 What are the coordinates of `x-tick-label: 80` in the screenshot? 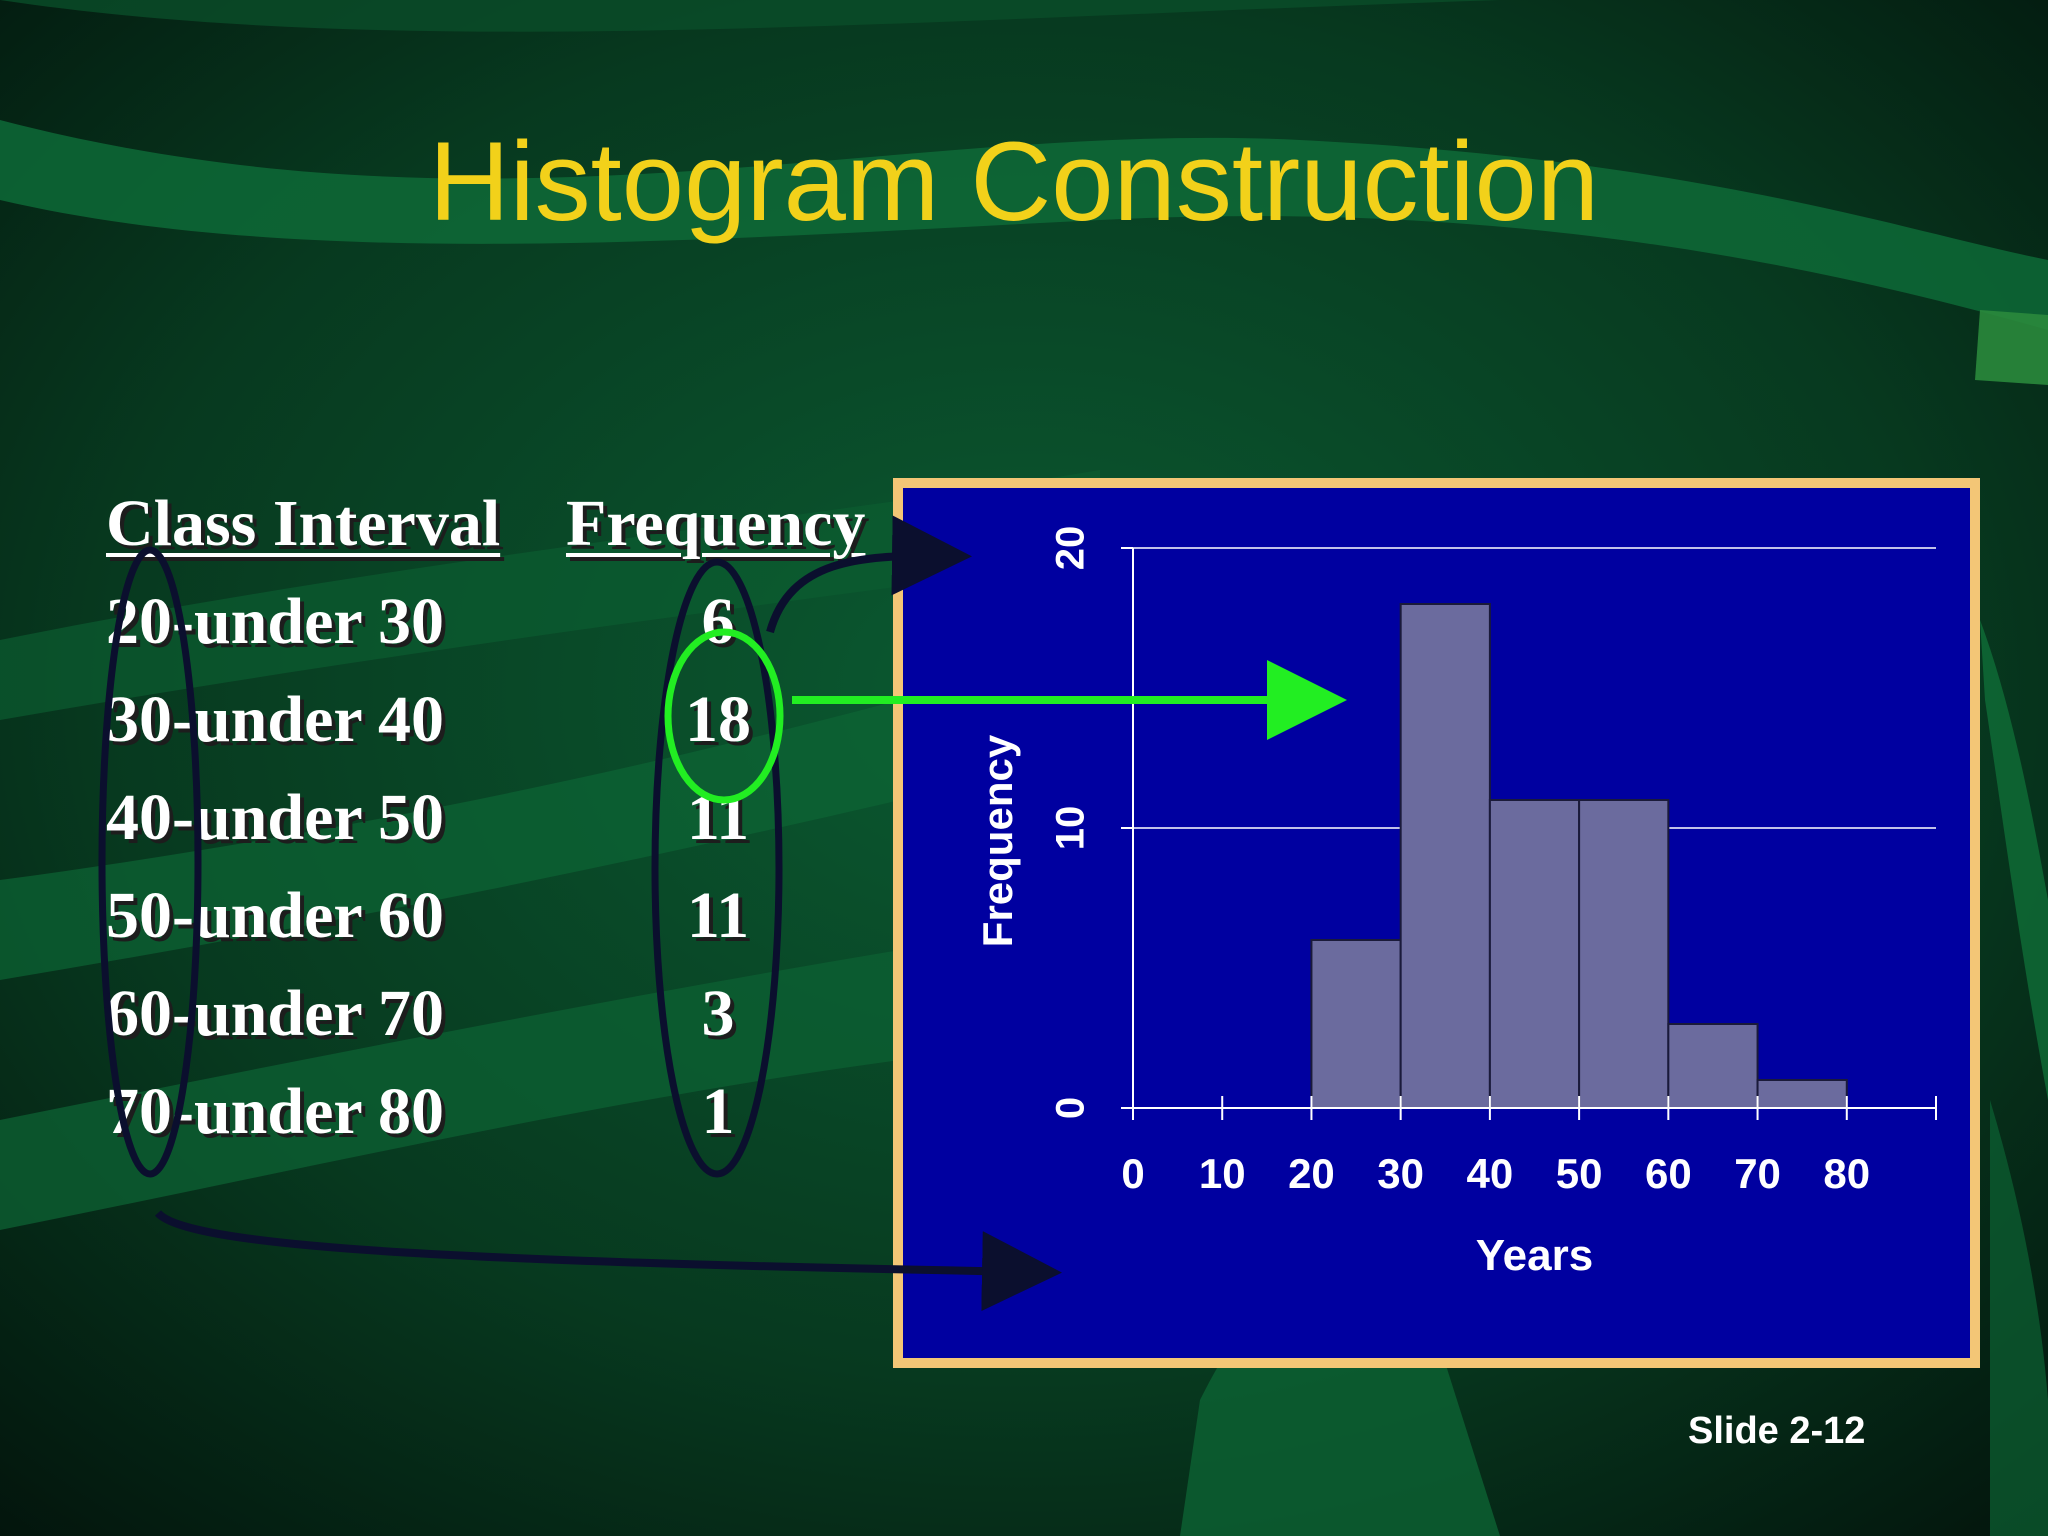 It's located at (1846, 1173).